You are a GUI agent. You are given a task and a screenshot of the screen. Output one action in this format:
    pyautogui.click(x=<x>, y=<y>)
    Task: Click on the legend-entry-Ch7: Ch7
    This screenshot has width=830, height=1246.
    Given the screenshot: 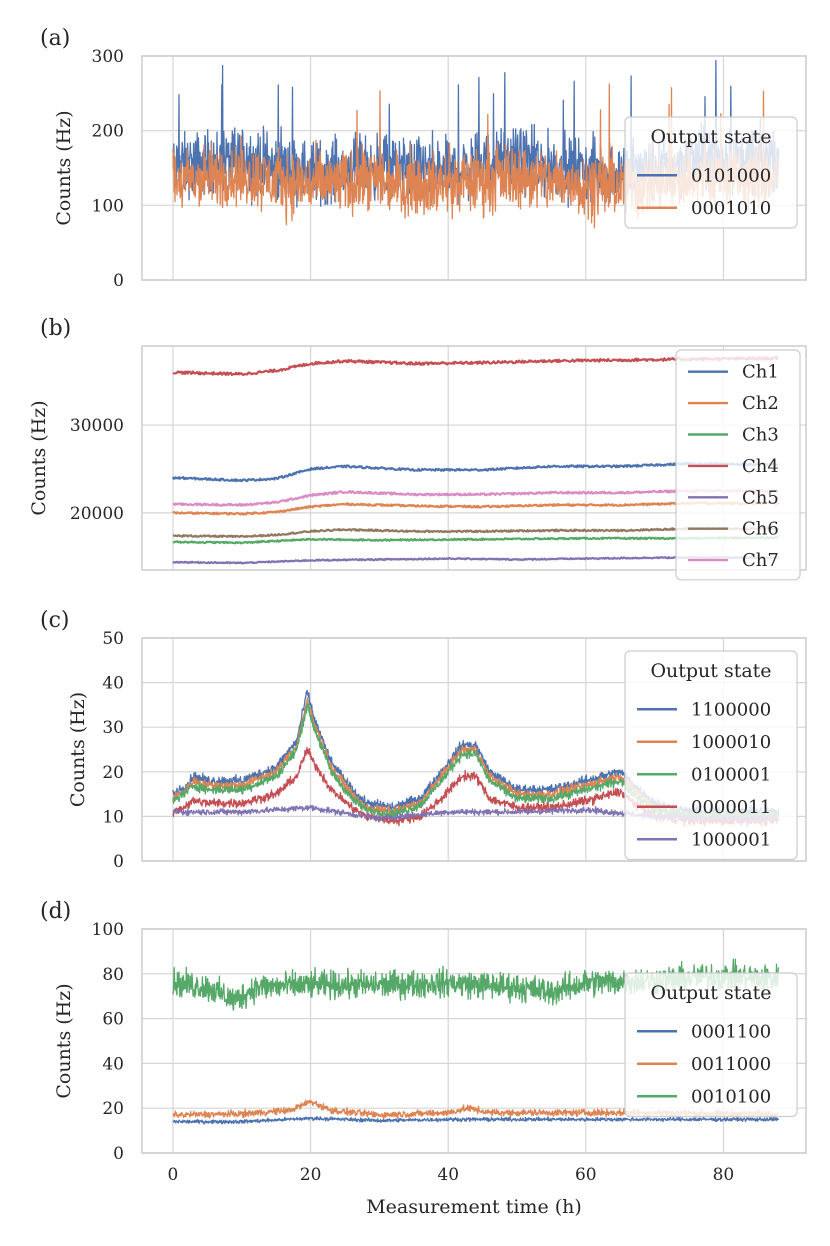 What is the action you would take?
    pyautogui.click(x=760, y=560)
    